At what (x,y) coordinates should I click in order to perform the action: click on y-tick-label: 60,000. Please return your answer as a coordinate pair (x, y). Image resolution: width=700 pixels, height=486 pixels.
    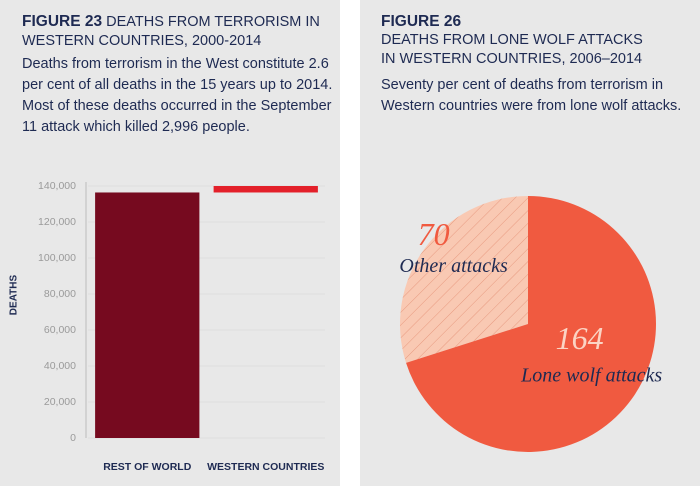
    Looking at the image, I should click on (60, 330).